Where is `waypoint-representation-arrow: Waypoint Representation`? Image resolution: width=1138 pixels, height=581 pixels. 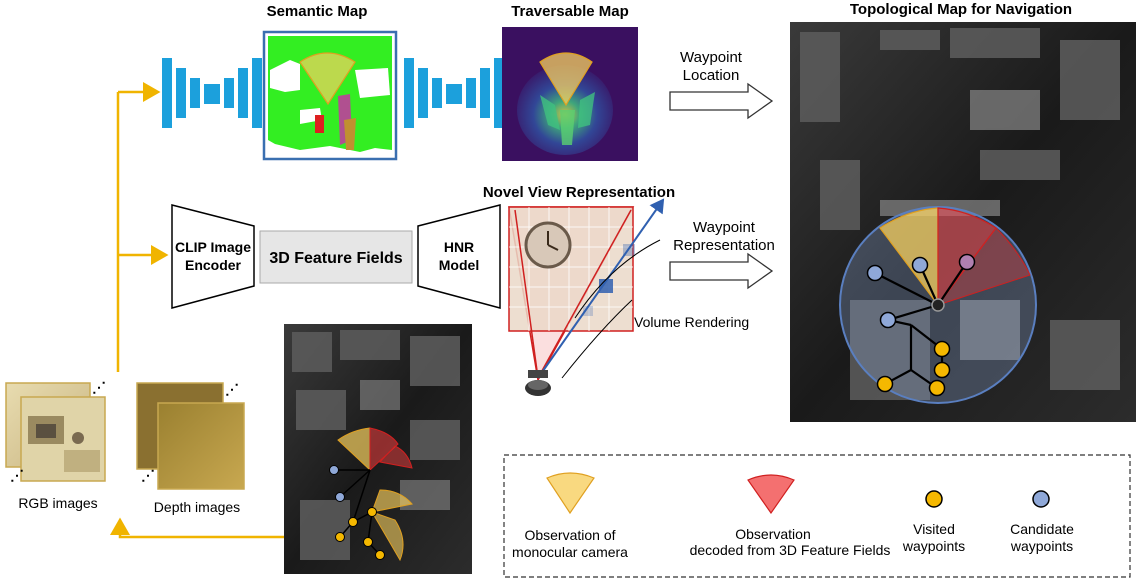 waypoint-representation-arrow: Waypoint Representation is located at coordinates (722, 254).